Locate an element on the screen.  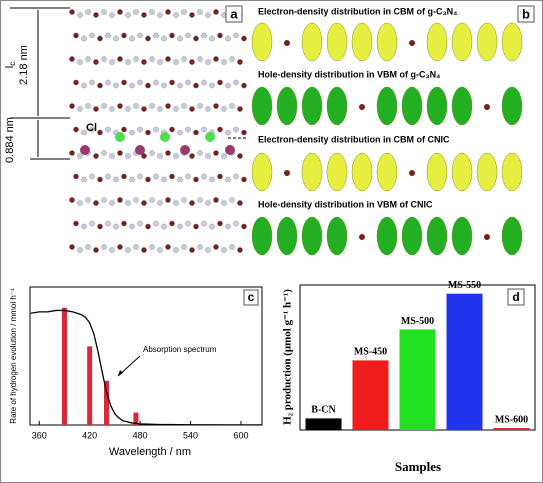
lc-value: 2.18 nm is located at coordinates (24, 65).